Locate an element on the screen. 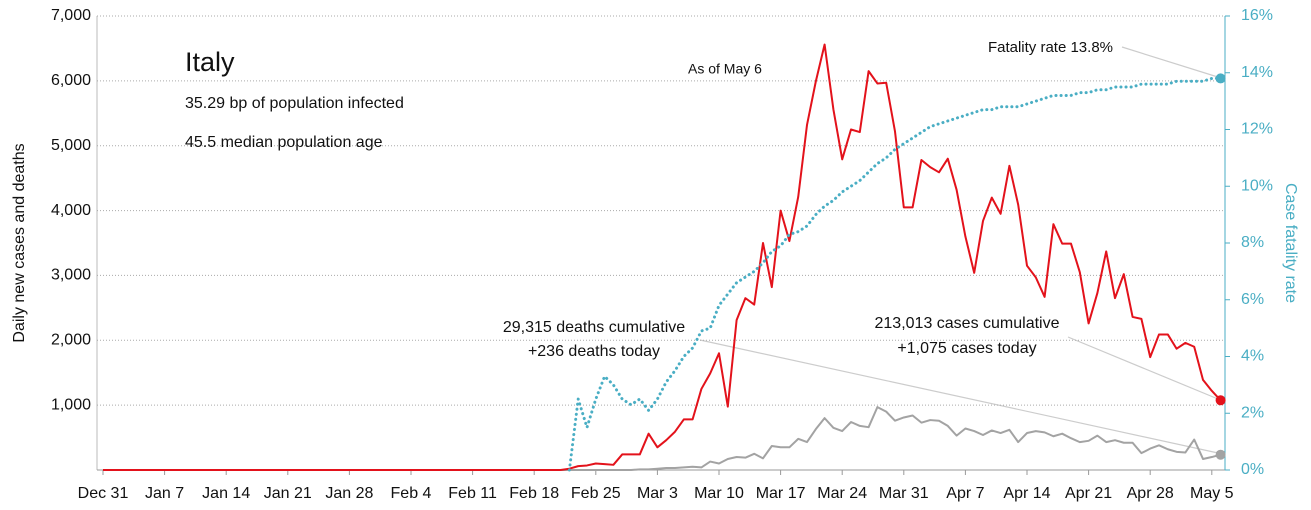 This screenshot has height=510, width=1311. x-tick-label: Jan 7 is located at coordinates (164, 493).